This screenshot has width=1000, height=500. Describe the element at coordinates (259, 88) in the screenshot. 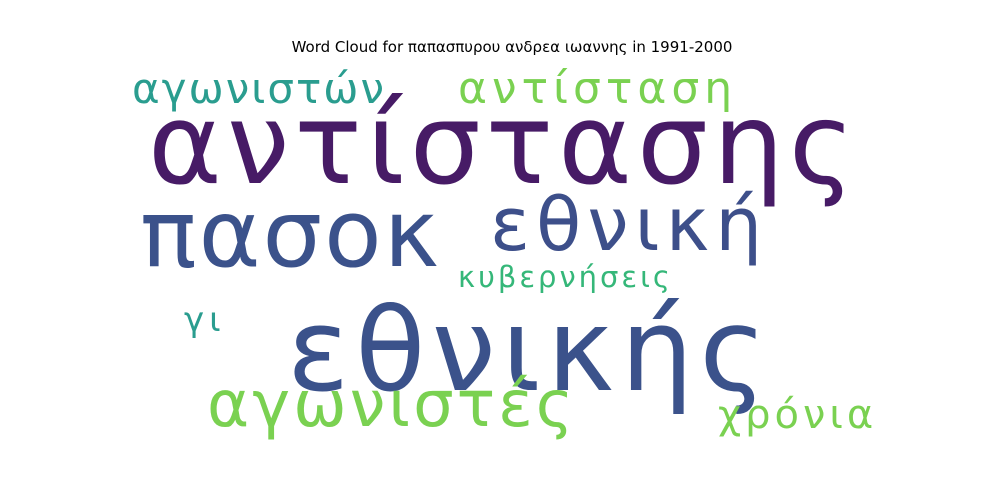

I see `word-7: αγωνιστών` at that location.